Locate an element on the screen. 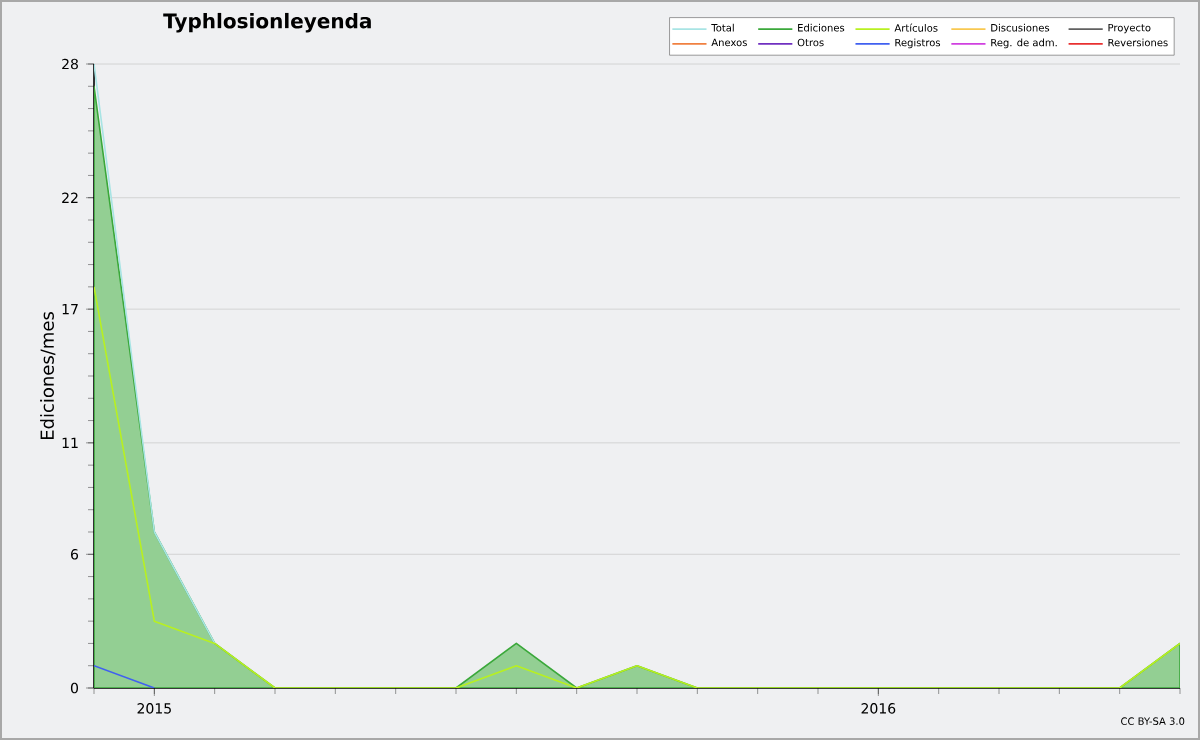 The image size is (1200, 740). y-axis-title: Ediciones/mes is located at coordinates (48, 376).